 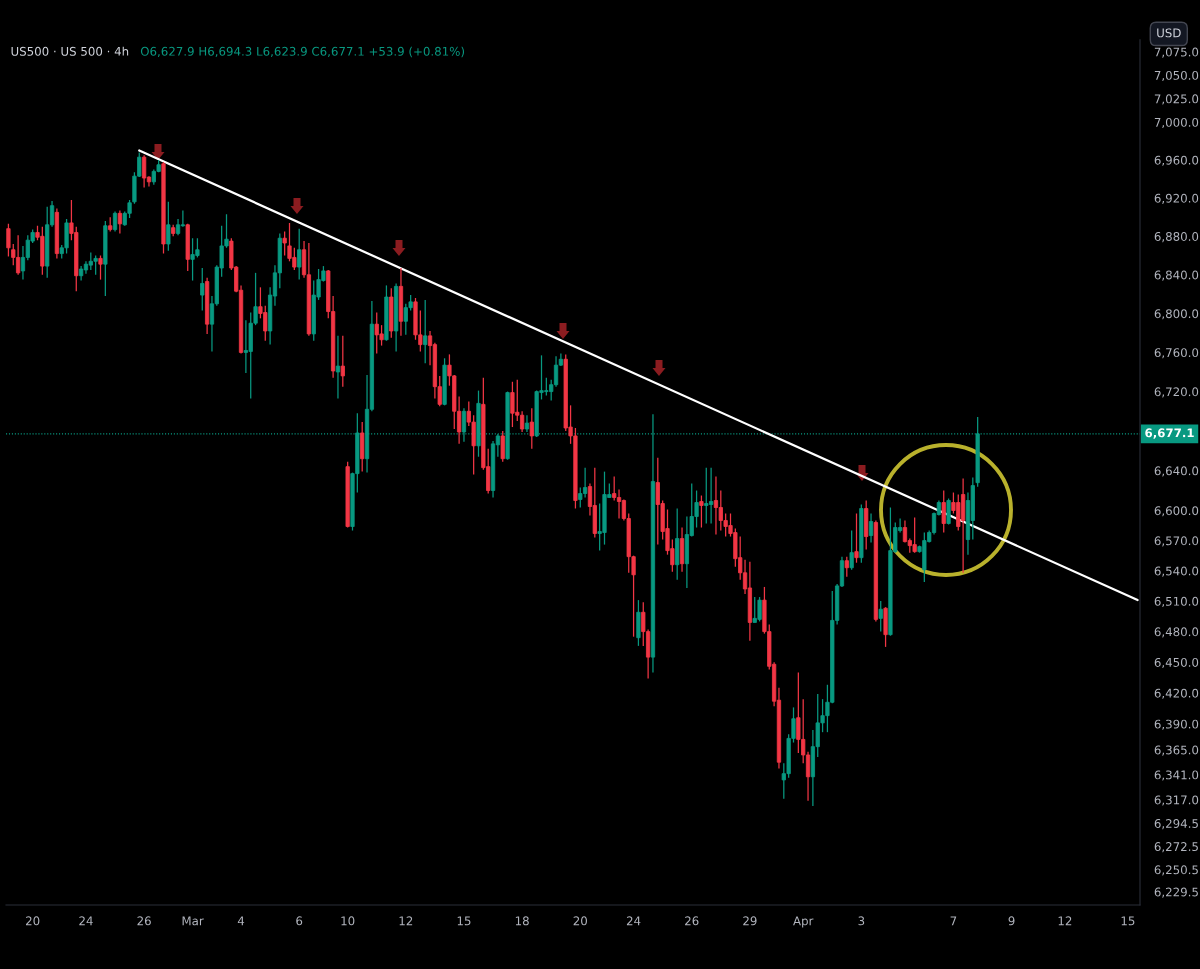 What do you see at coordinates (803, 922) in the screenshot?
I see `x-tick-label: Apr` at bounding box center [803, 922].